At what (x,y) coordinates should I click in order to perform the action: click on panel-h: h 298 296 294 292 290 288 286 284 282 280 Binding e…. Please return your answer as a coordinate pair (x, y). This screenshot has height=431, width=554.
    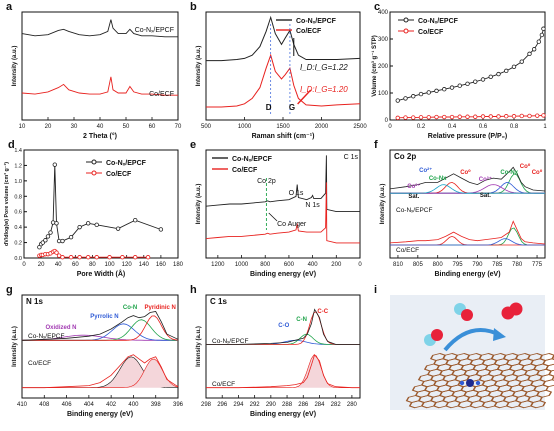
    Looking at the image, I should click on (275, 351).